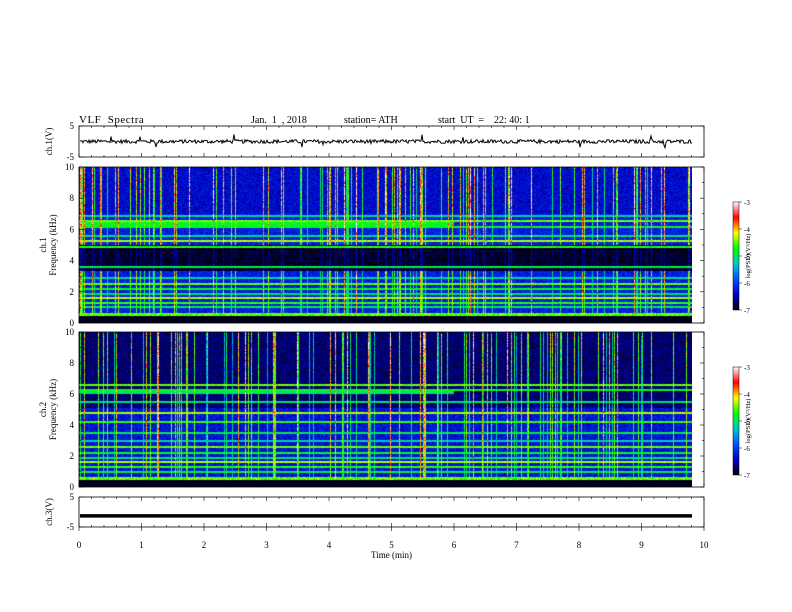 This screenshot has height=612, width=792. I want to click on ch1-spectrogram-ytick-label: 8, so click(72, 198).